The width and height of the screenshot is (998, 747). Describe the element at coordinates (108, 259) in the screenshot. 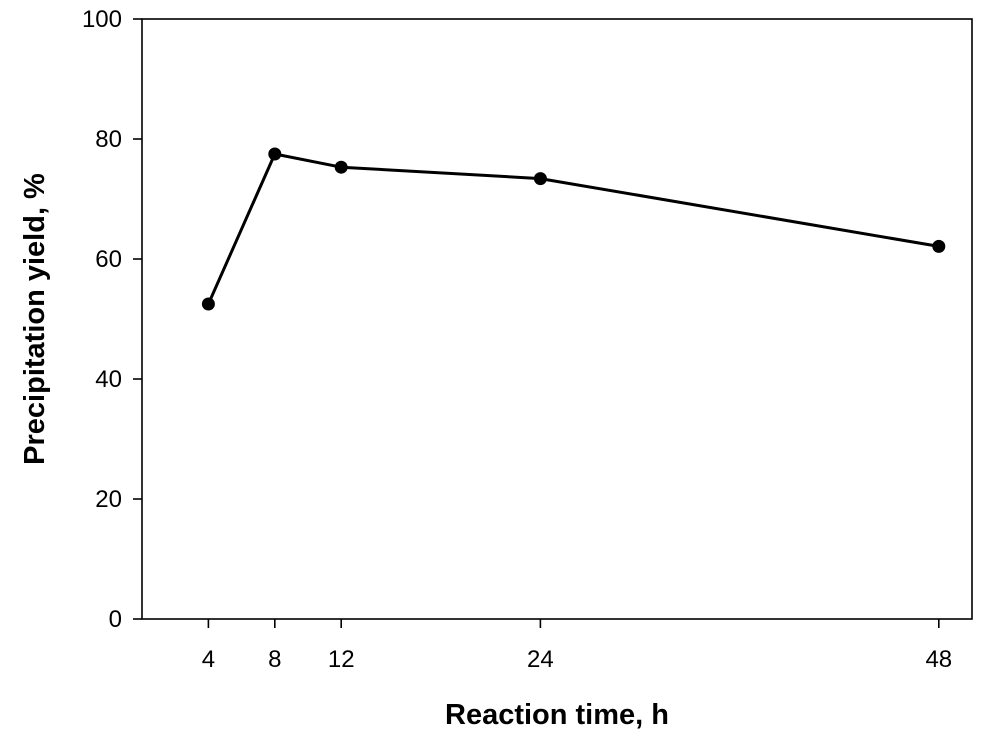

I see `y-tick-label: 60` at that location.